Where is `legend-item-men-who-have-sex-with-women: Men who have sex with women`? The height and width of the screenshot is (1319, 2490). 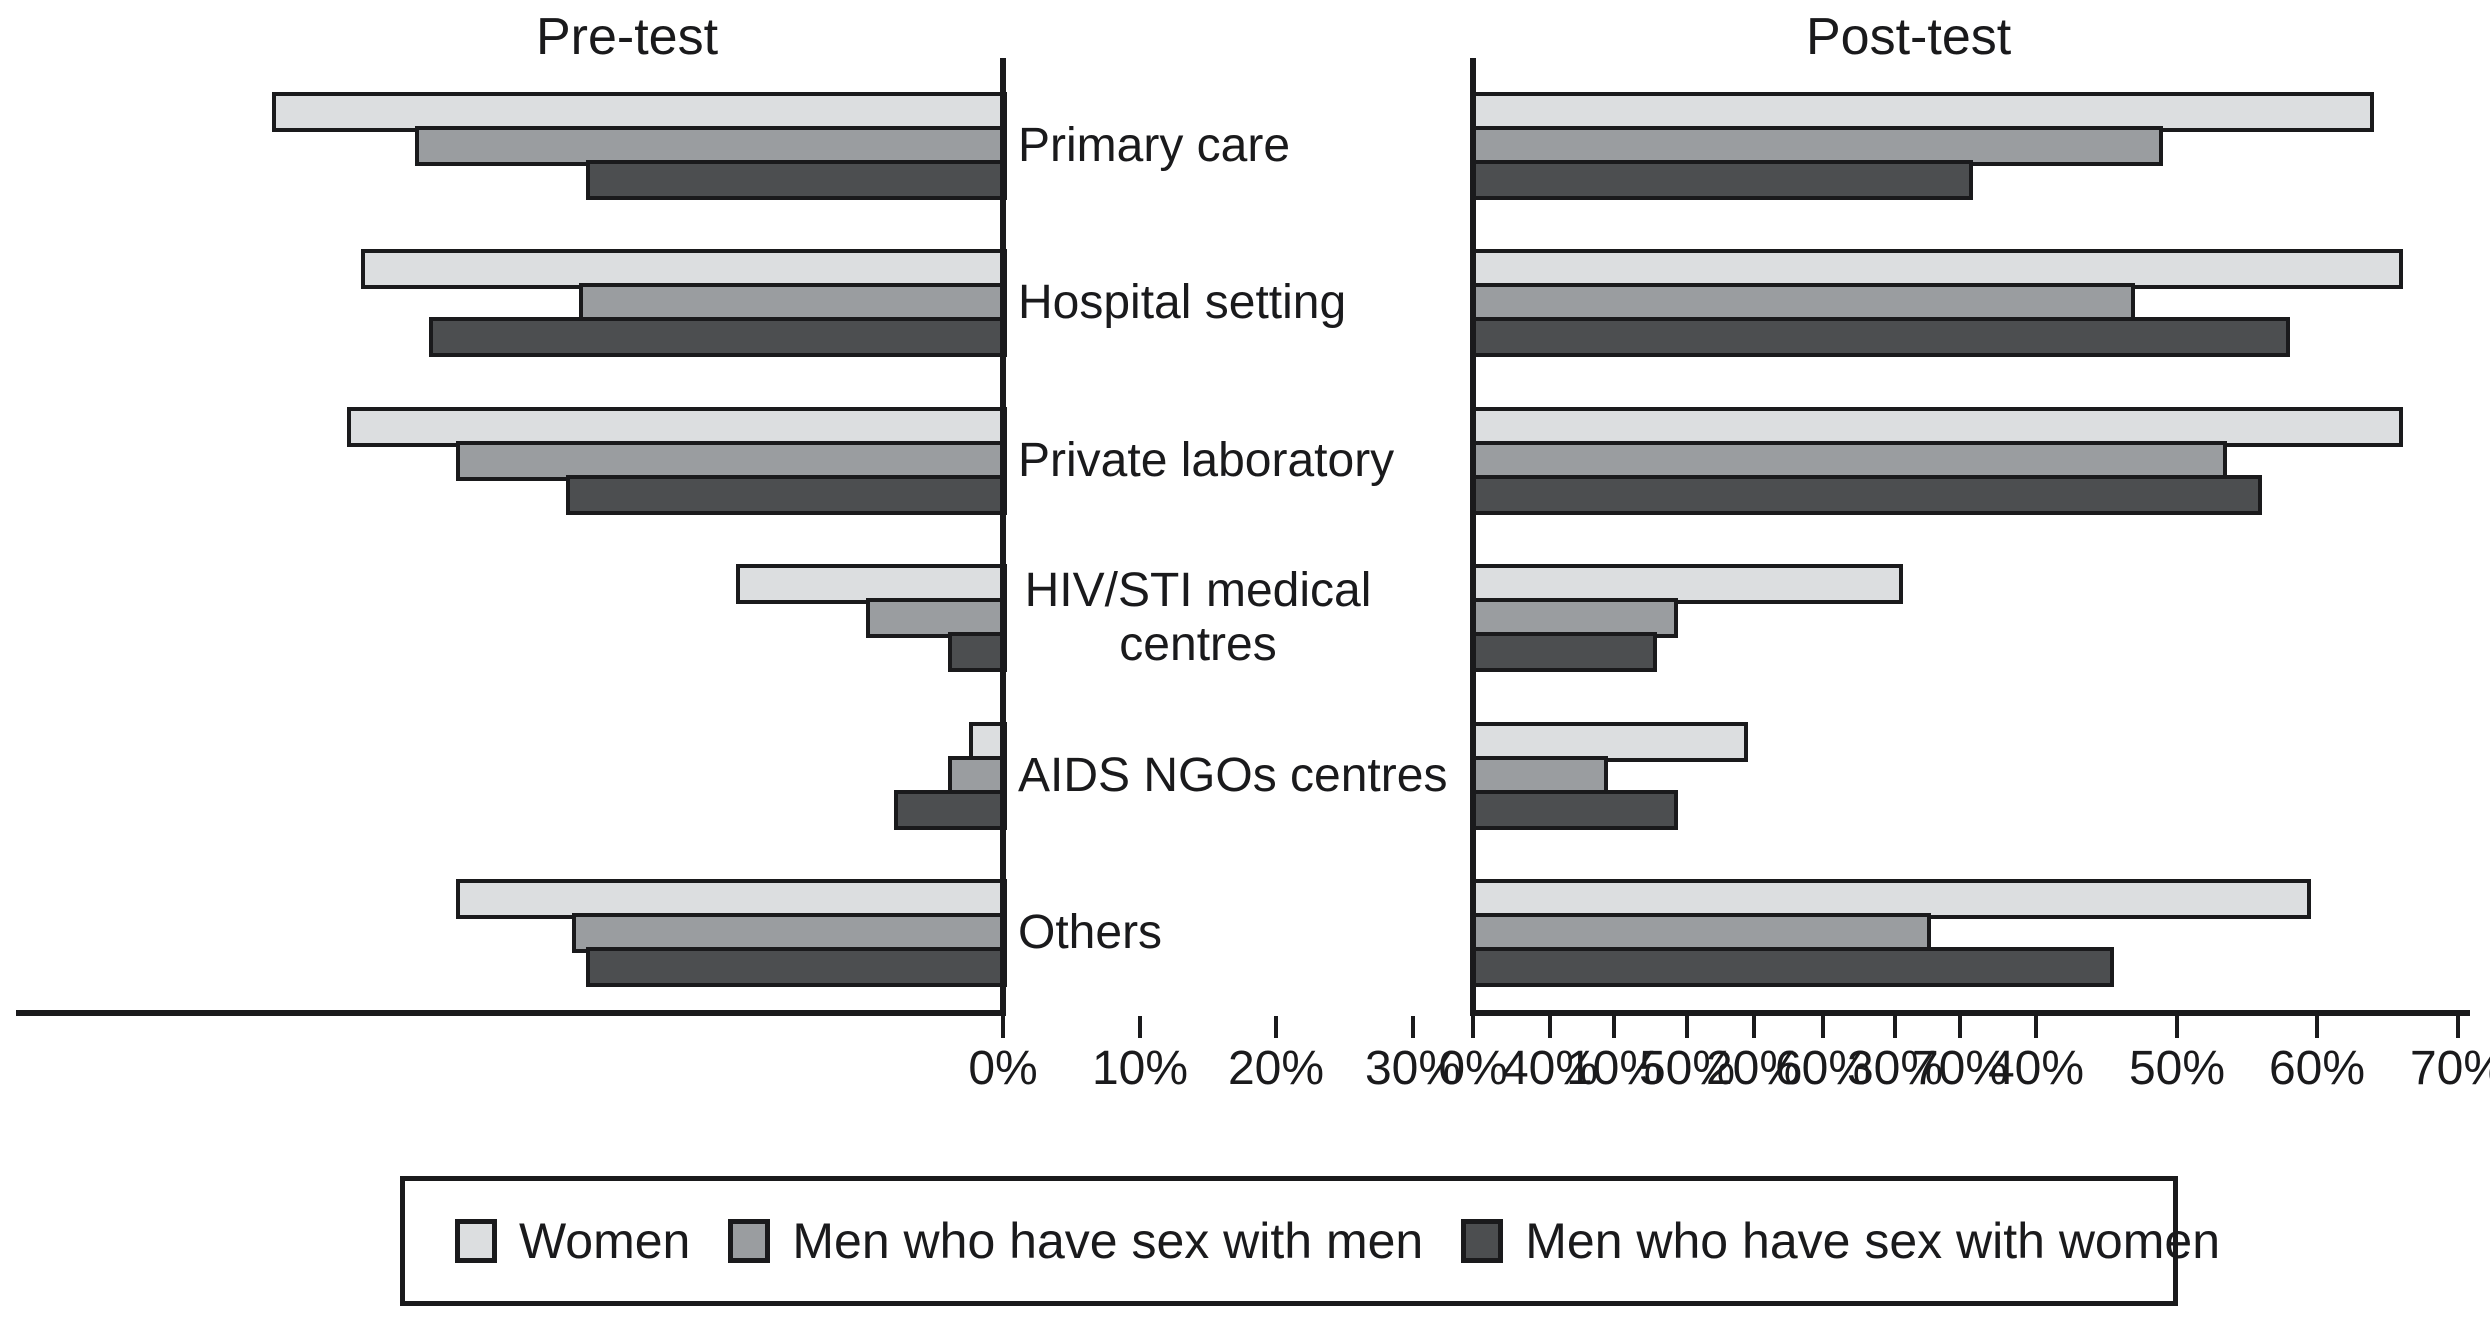
legend-item-men-who-have-sex-with-women: Men who have sex with women is located at coordinates (1840, 1241).